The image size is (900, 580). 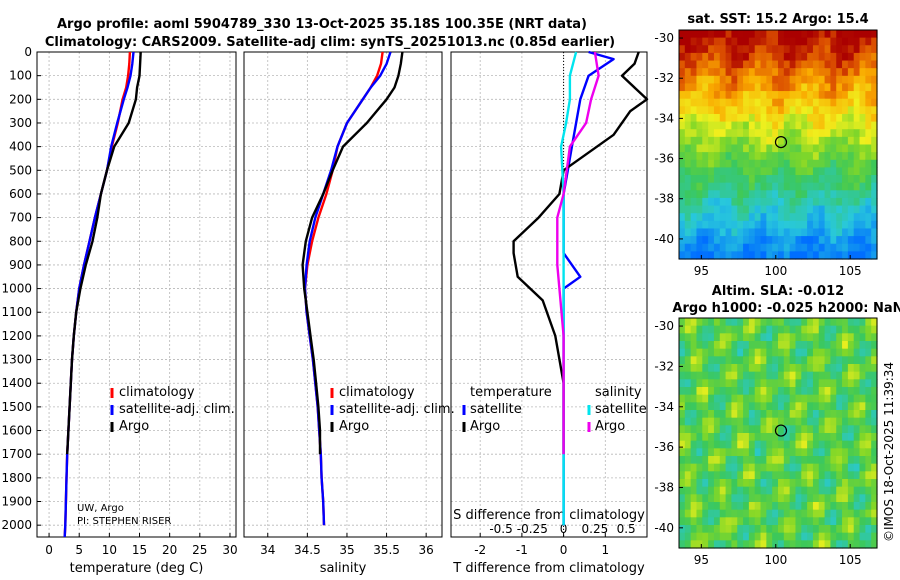 What do you see at coordinates (610, 426) in the screenshot?
I see `legend-label: Argo` at bounding box center [610, 426].